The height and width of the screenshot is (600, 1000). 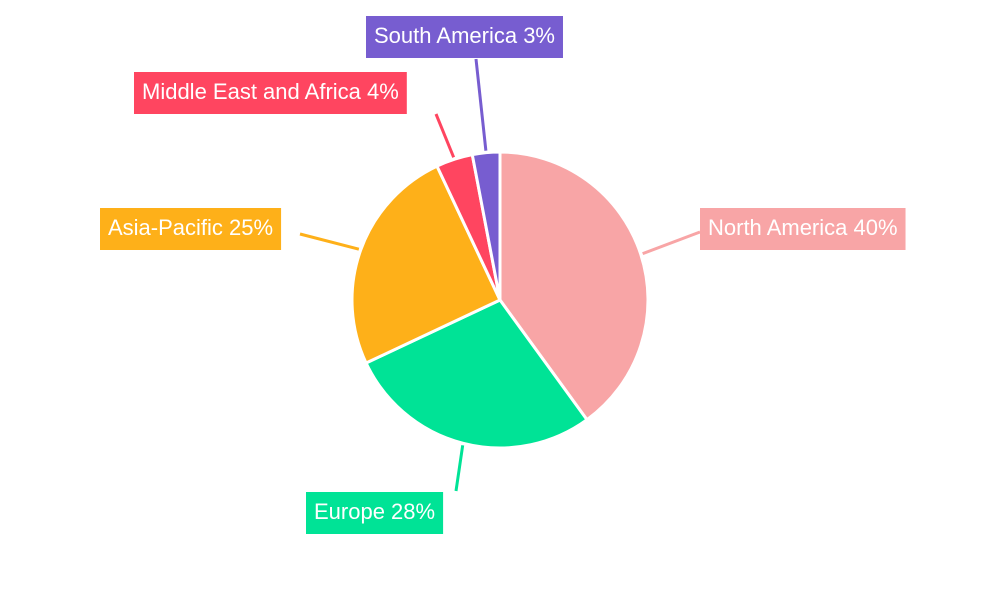 I want to click on data-label: North America 40%, so click(x=803, y=229).